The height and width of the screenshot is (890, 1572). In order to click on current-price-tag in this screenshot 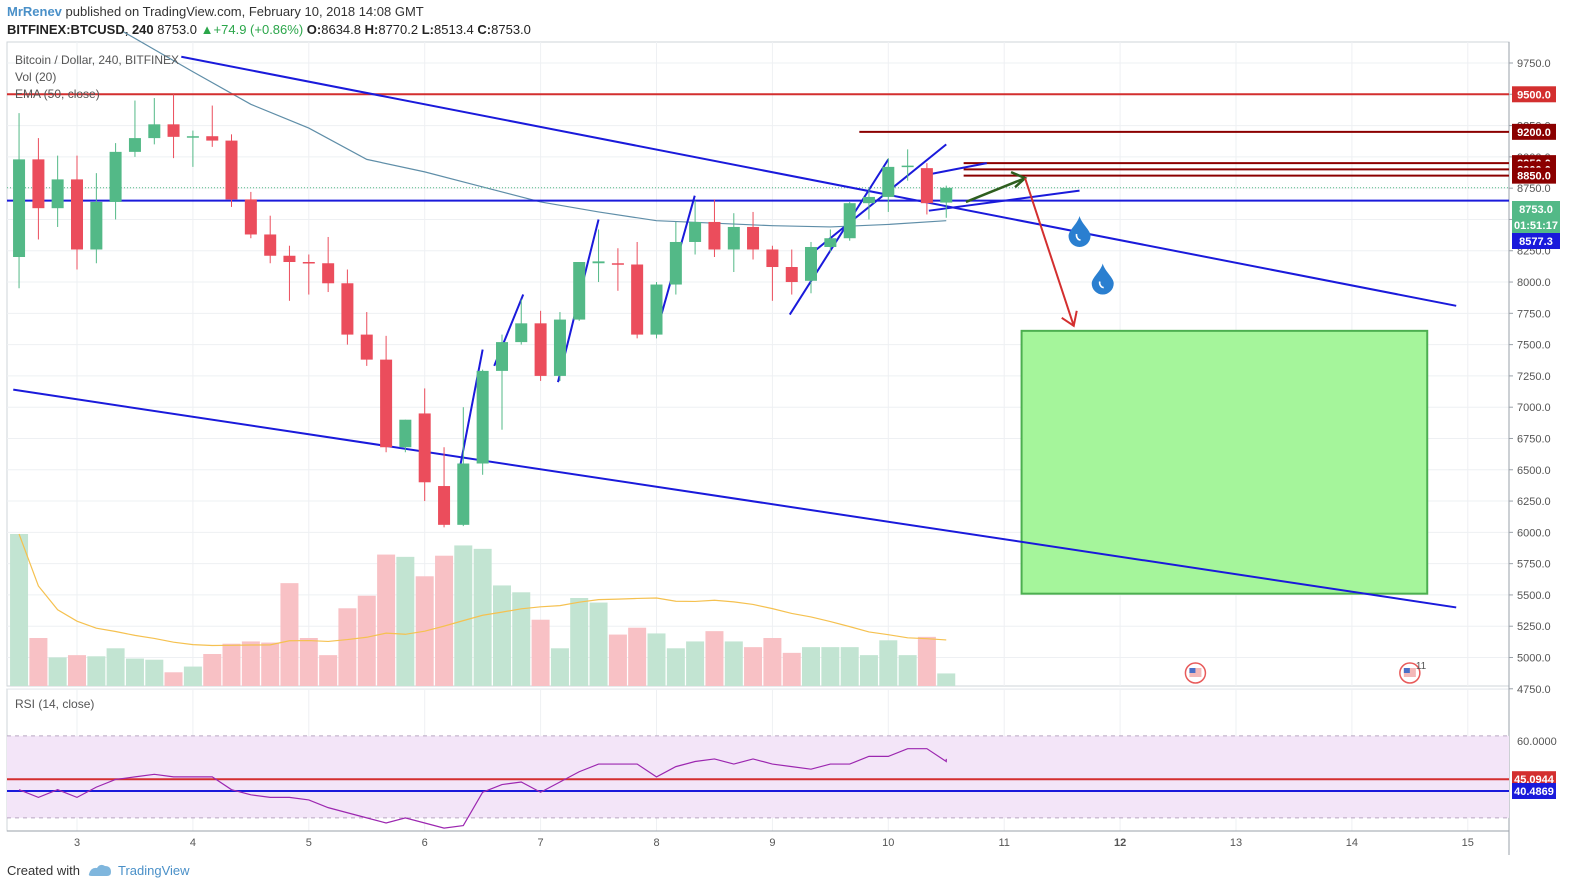, I will do `click(1536, 241)`.